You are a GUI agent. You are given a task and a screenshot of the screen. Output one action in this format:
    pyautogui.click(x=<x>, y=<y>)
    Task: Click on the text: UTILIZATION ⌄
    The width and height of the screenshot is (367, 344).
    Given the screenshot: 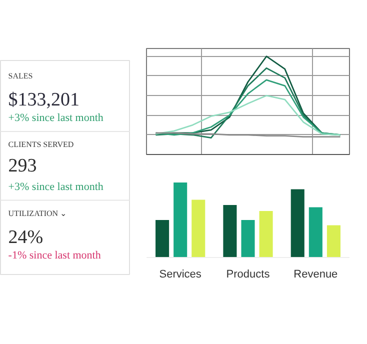 What is the action you would take?
    pyautogui.click(x=38, y=213)
    